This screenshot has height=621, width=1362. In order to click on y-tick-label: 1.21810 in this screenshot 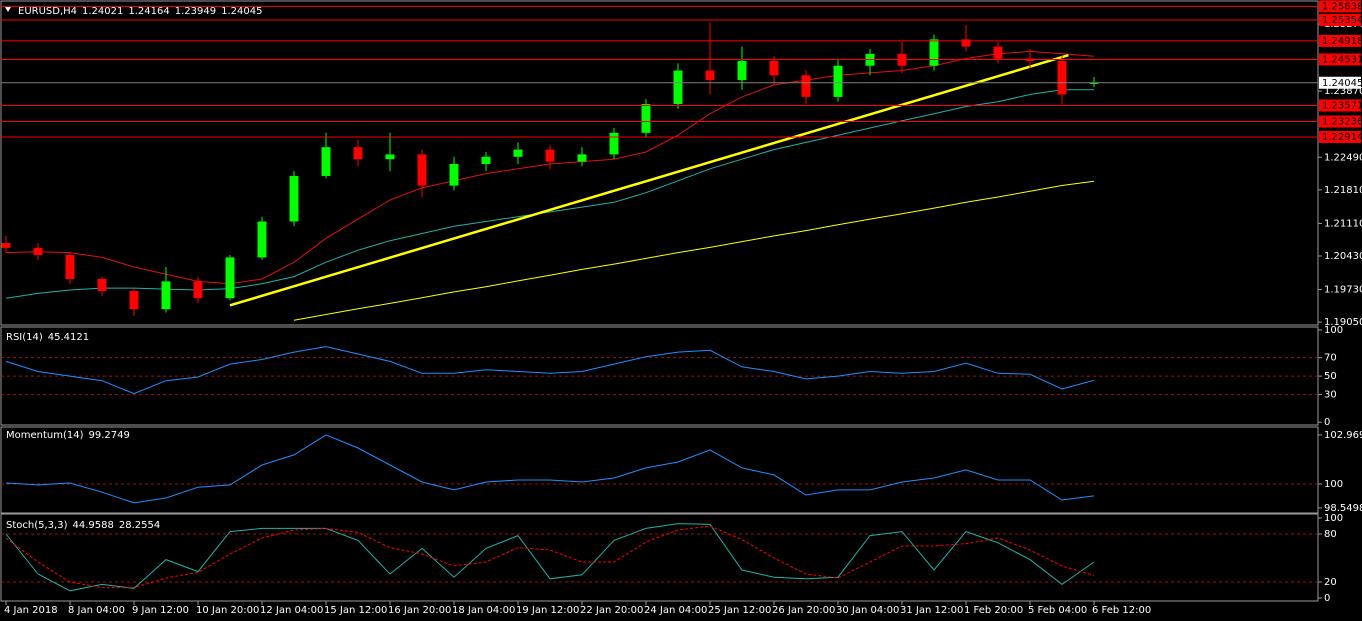, I will do `click(1343, 190)`.